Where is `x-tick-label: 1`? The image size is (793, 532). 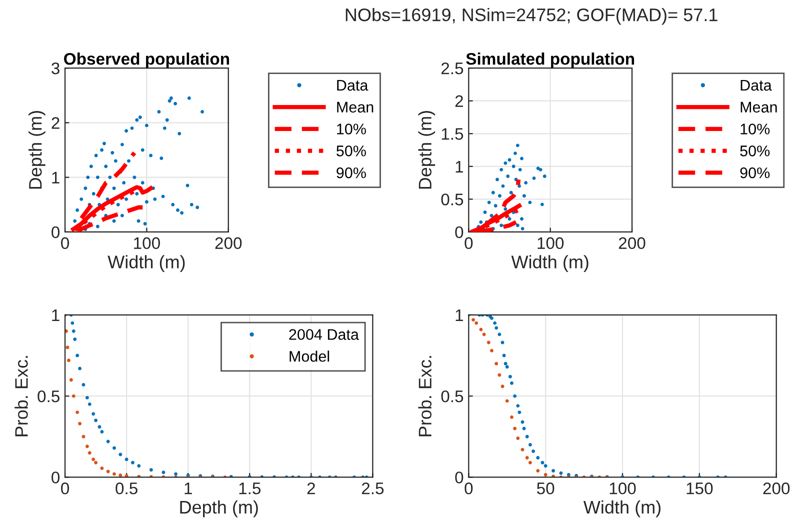
x-tick-label: 1 is located at coordinates (188, 488).